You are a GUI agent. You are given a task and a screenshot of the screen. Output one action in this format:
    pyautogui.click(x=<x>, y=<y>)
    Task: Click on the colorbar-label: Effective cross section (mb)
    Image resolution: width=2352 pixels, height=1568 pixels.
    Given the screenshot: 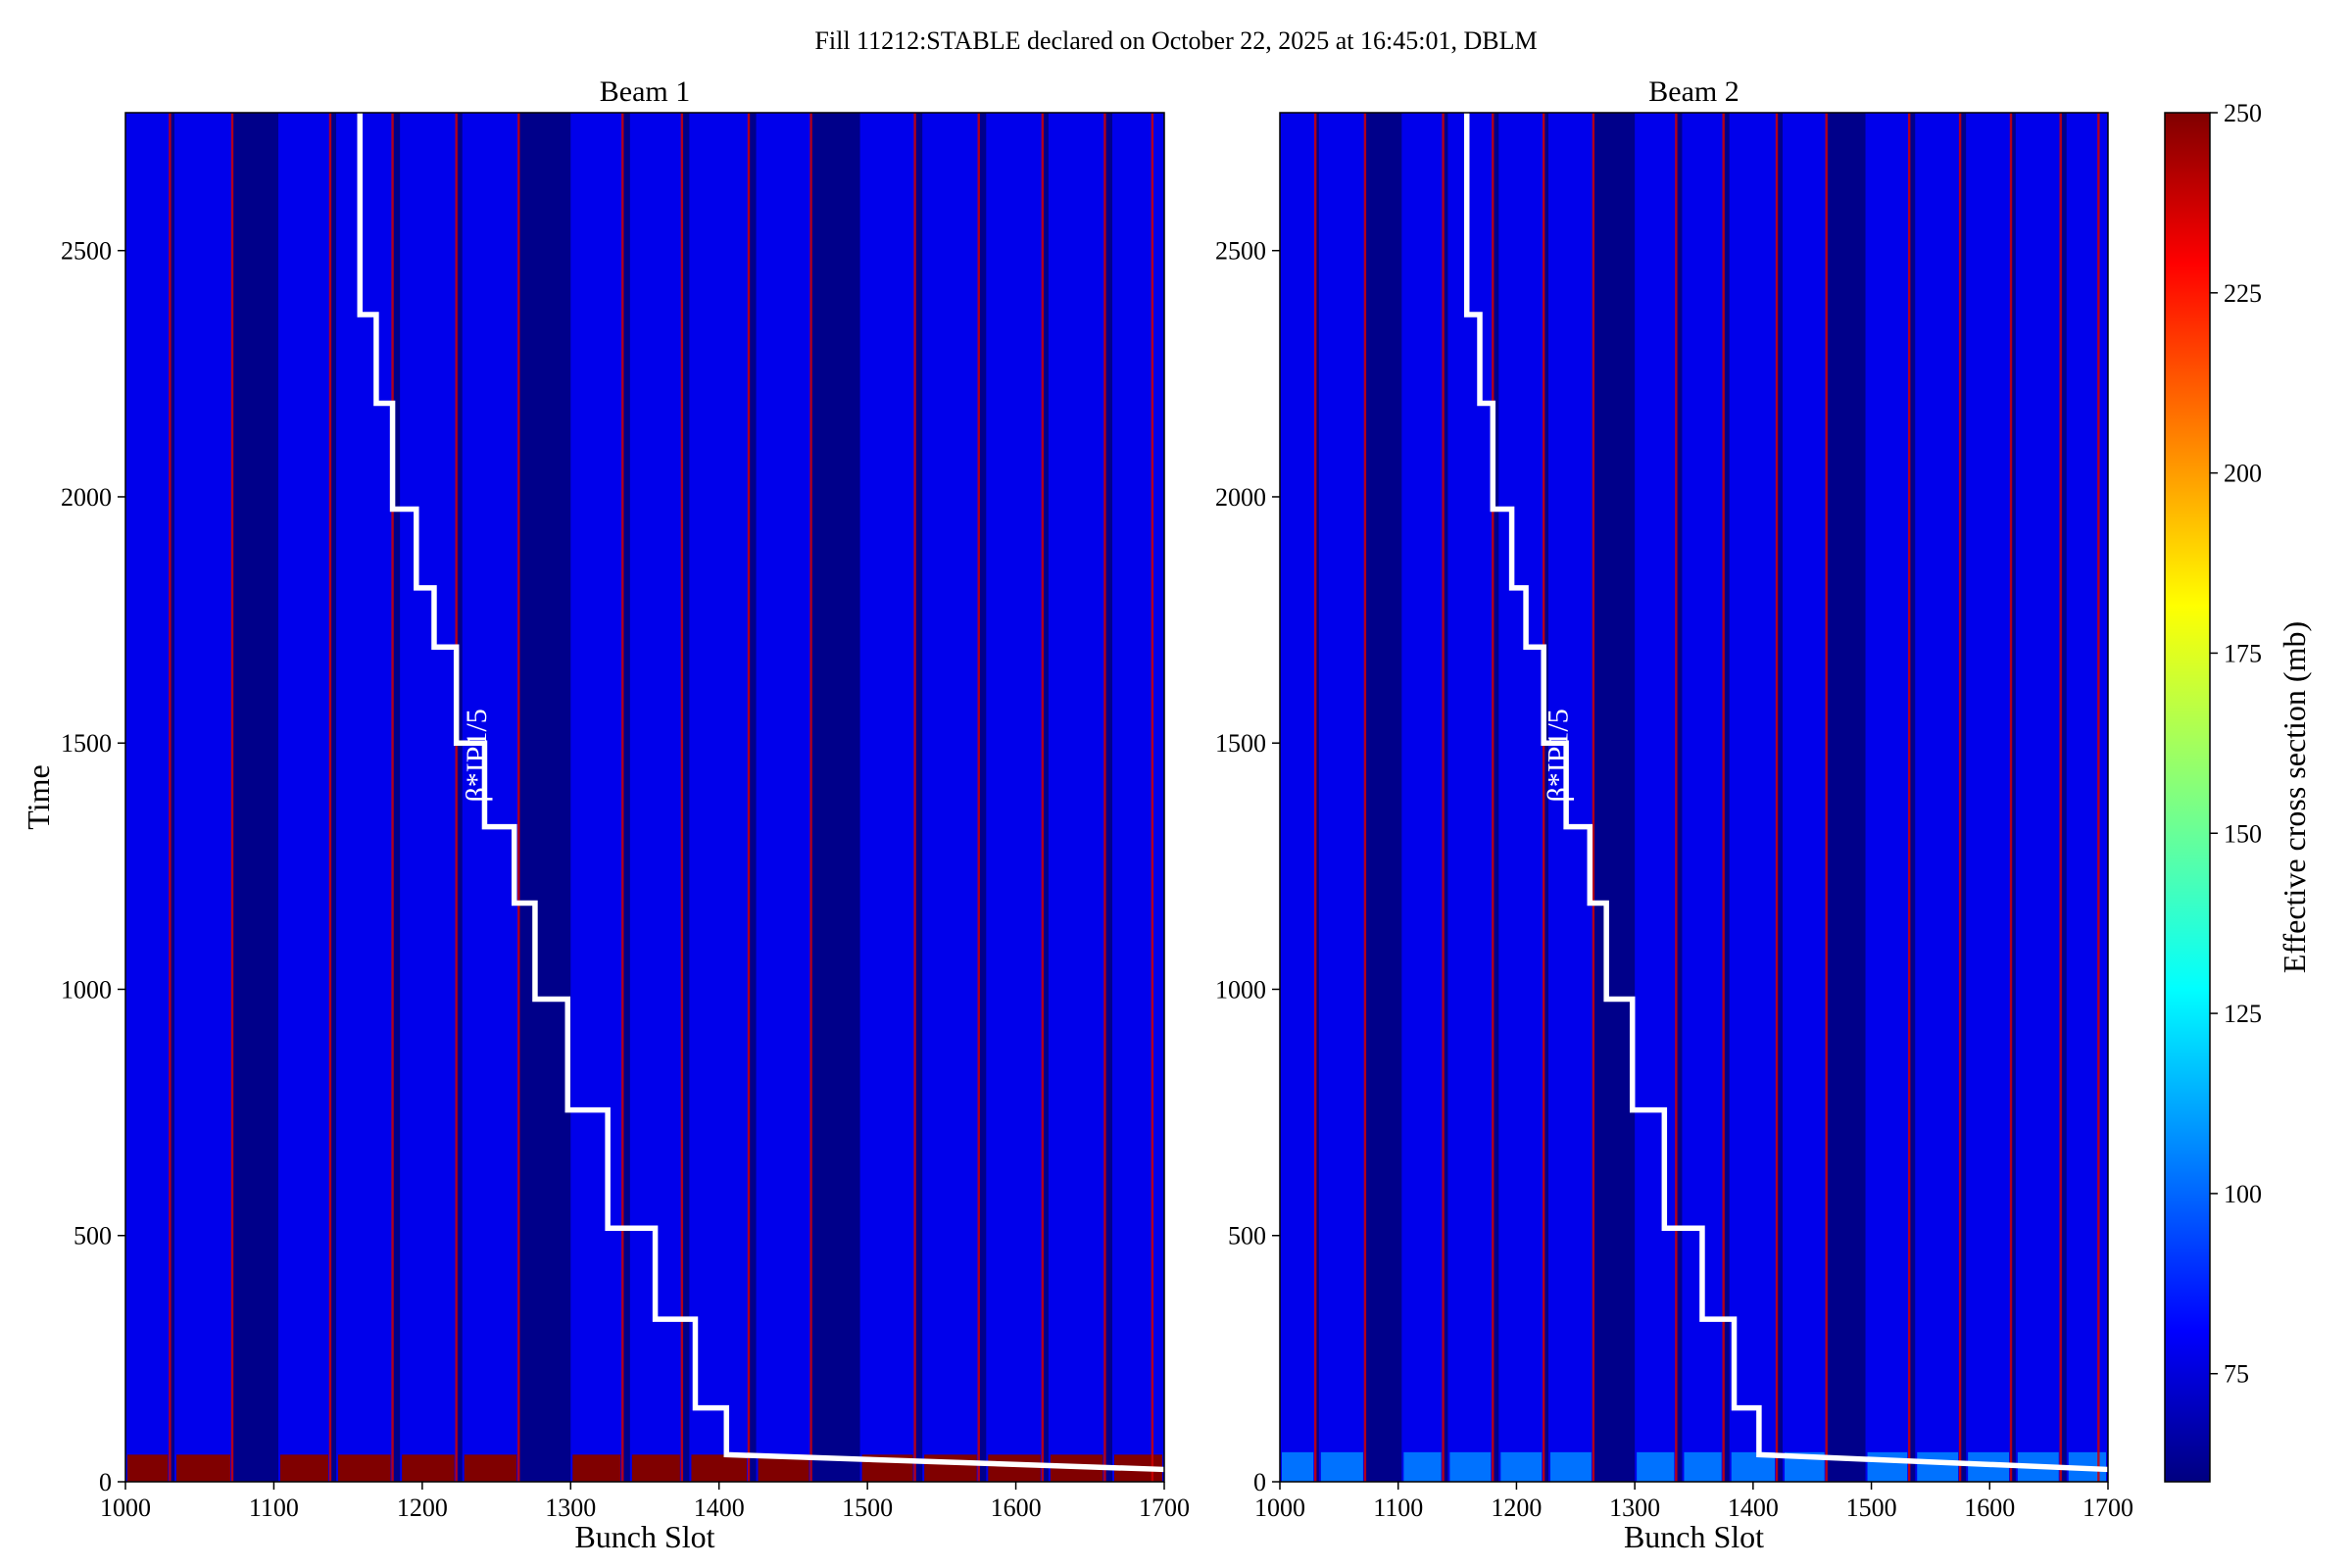 What is the action you would take?
    pyautogui.click(x=2294, y=797)
    